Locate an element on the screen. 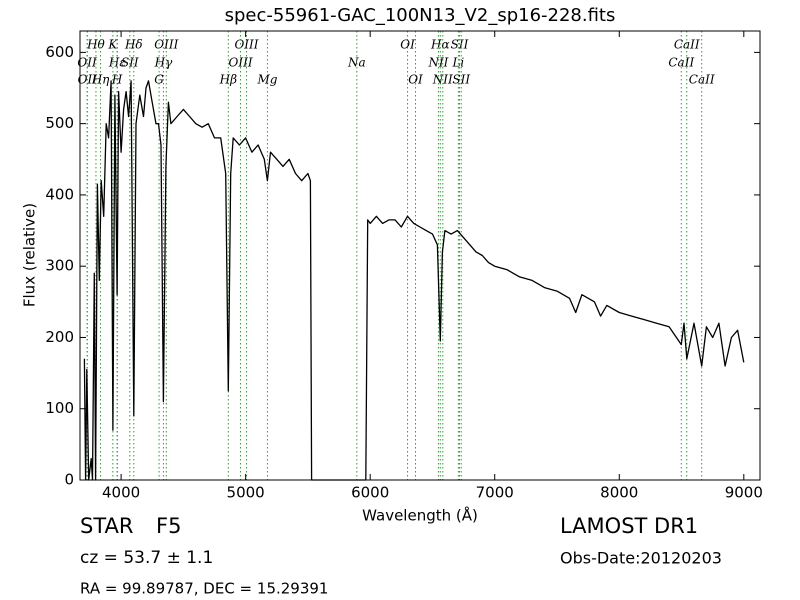 The height and width of the screenshot is (600, 800). survey: LAMOST DR1 is located at coordinates (629, 526).